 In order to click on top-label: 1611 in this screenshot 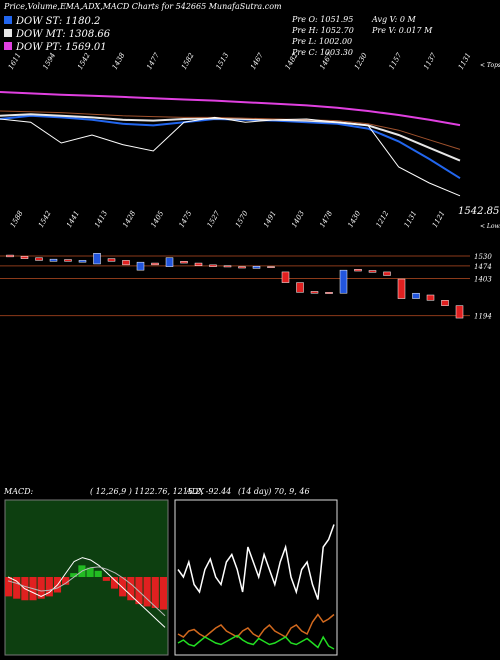, I will do `click(15, 61)`.